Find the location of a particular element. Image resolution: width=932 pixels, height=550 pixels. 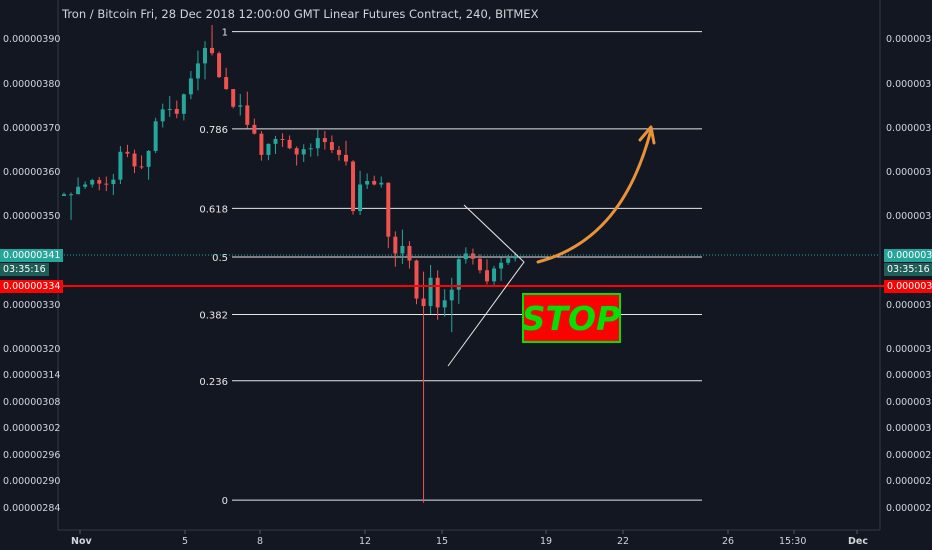

triangle-pattern is located at coordinates (486, 285).